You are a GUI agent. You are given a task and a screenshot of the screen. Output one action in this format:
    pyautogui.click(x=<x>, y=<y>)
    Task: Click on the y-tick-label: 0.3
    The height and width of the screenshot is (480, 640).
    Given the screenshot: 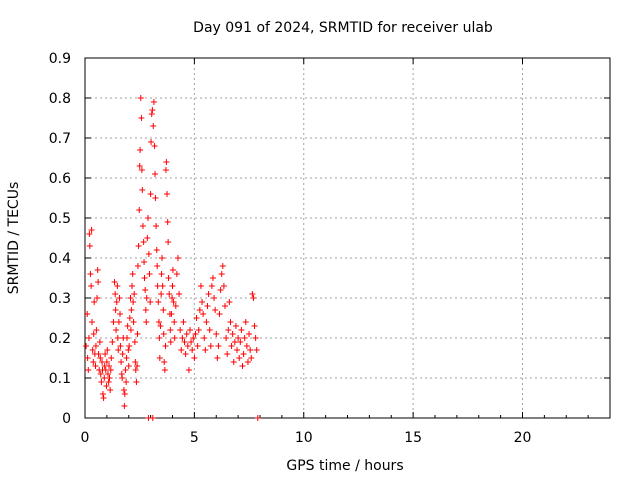 What is the action you would take?
    pyautogui.click(x=60, y=299)
    